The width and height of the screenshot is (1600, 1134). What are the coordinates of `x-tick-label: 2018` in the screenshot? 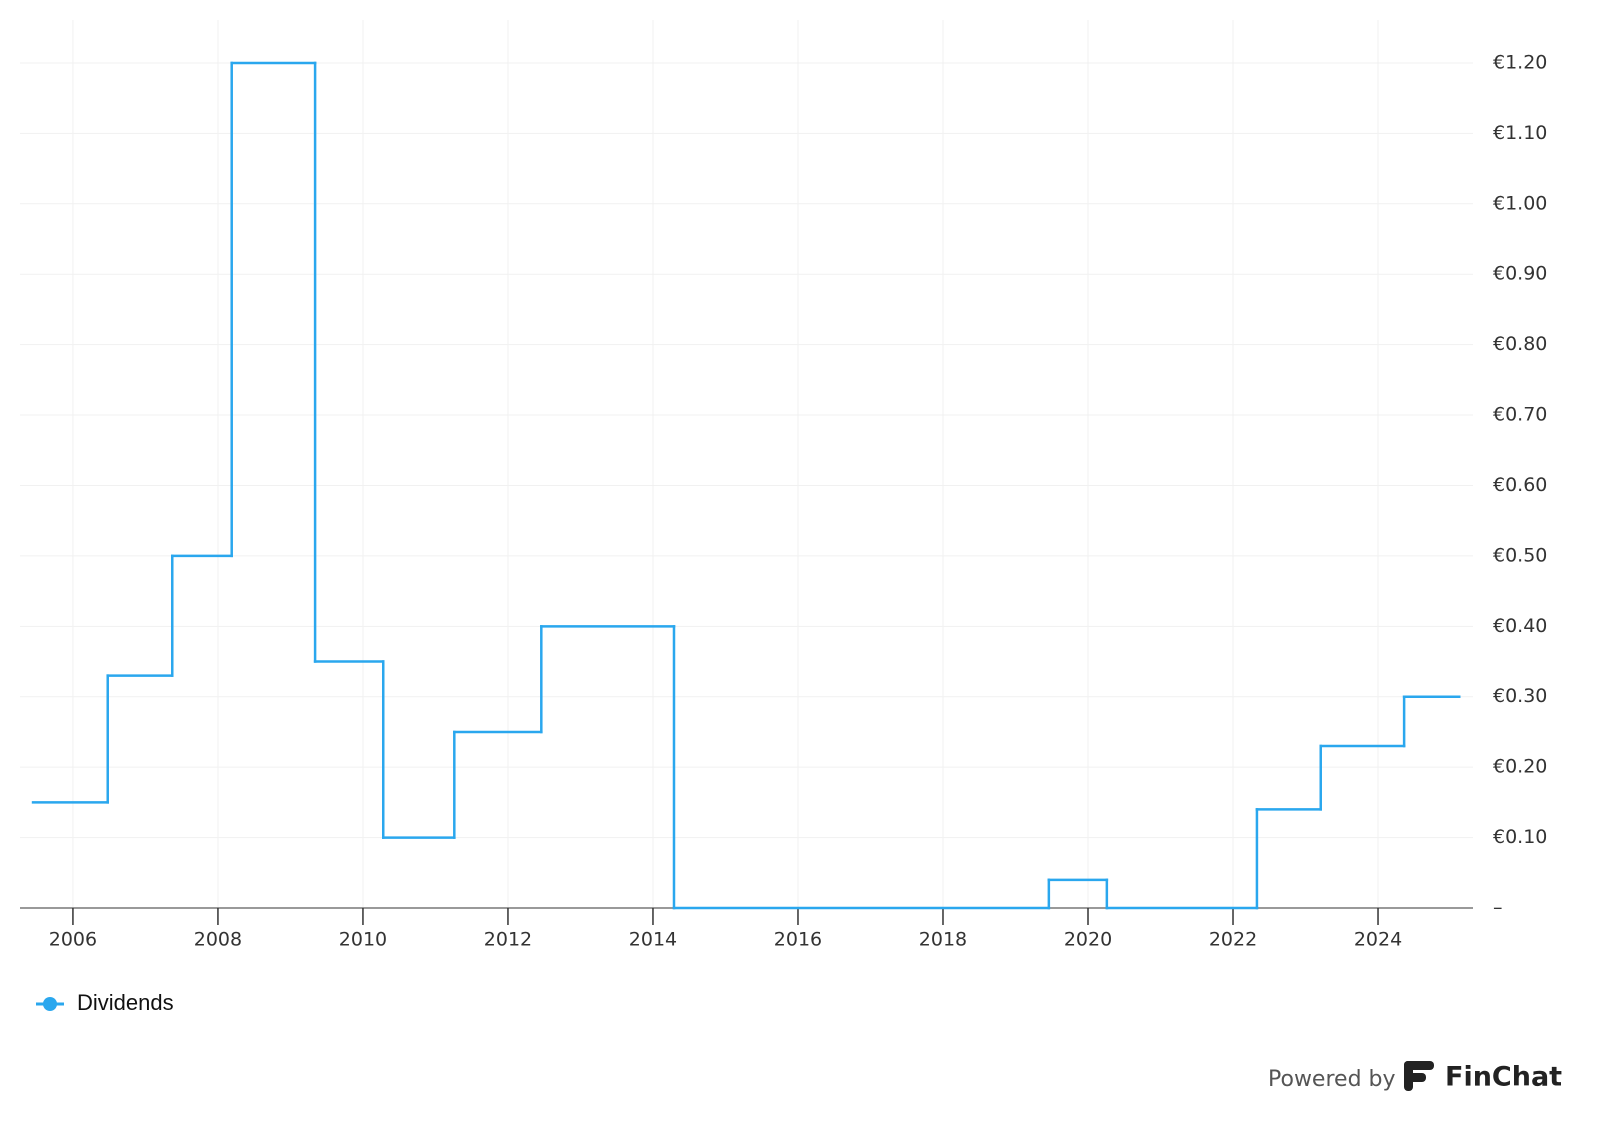 It's located at (943, 940).